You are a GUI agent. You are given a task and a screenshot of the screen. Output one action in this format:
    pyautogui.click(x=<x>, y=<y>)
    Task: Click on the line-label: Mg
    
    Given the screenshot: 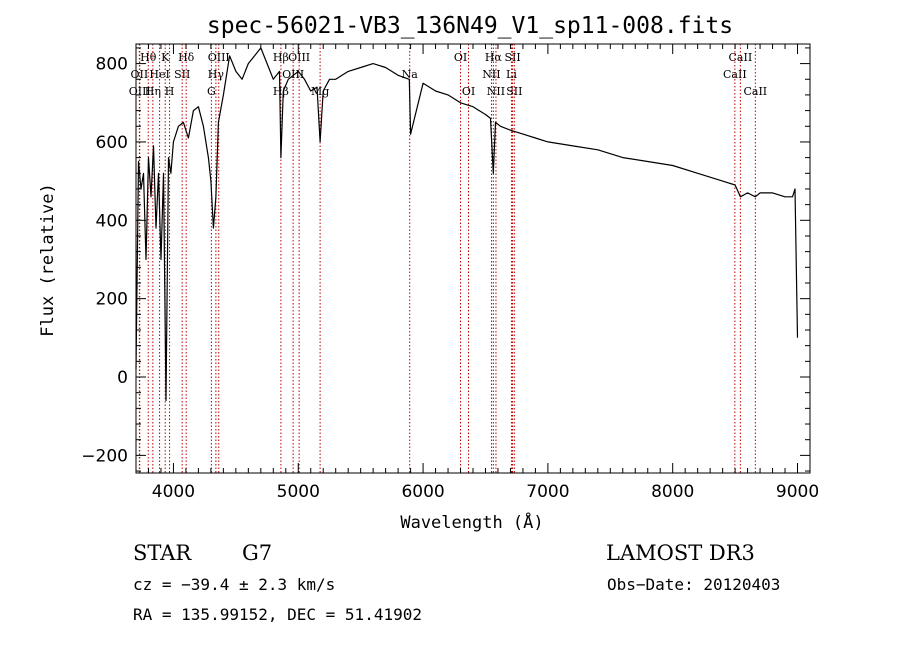 What is the action you would take?
    pyautogui.click(x=320, y=91)
    